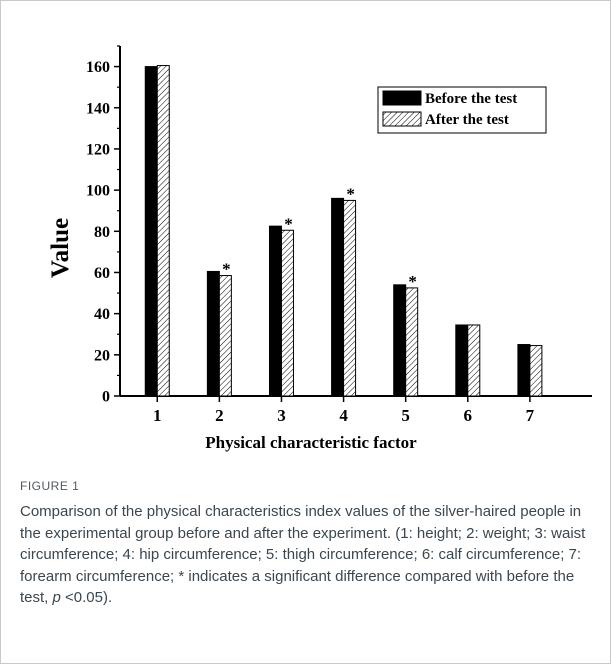 Image resolution: width=611 pixels, height=664 pixels. What do you see at coordinates (56, 597) in the screenshot?
I see `caption-p-symbol: p` at bounding box center [56, 597].